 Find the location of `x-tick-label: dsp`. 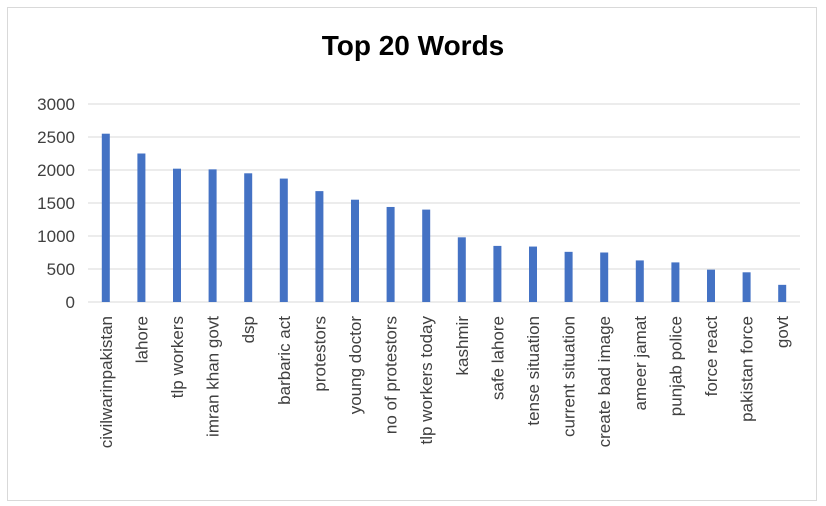

x-tick-label: dsp is located at coordinates (248, 329).